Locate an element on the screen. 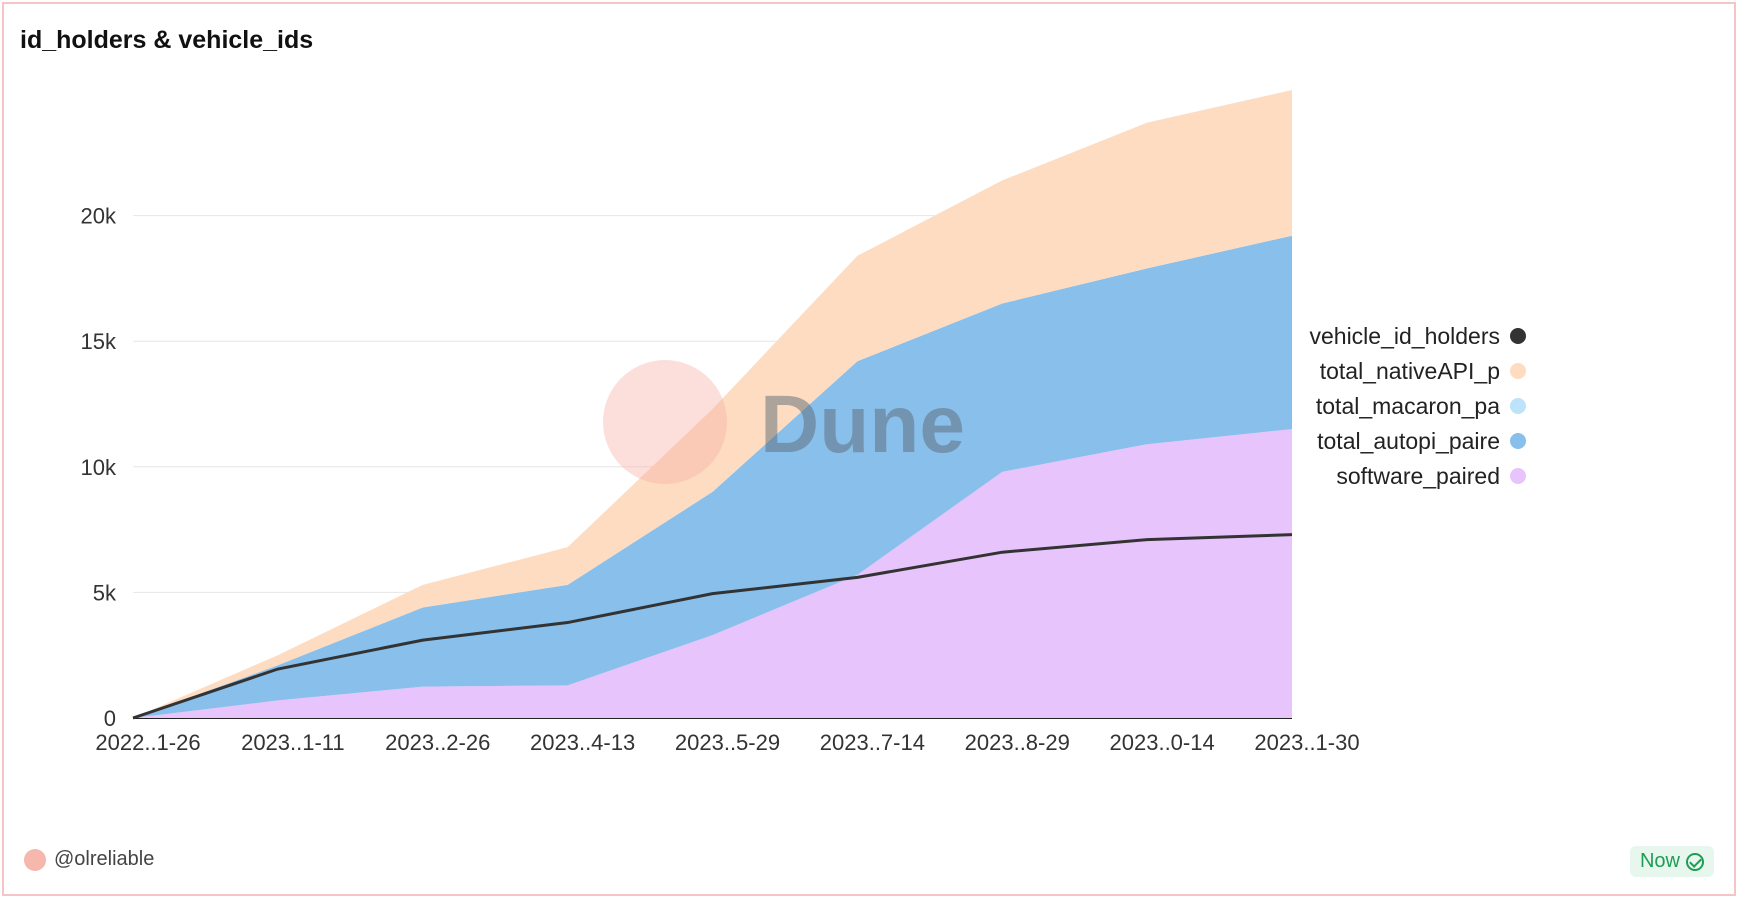  x-tick-label-6: 2023..8-29 is located at coordinates (1017, 742).